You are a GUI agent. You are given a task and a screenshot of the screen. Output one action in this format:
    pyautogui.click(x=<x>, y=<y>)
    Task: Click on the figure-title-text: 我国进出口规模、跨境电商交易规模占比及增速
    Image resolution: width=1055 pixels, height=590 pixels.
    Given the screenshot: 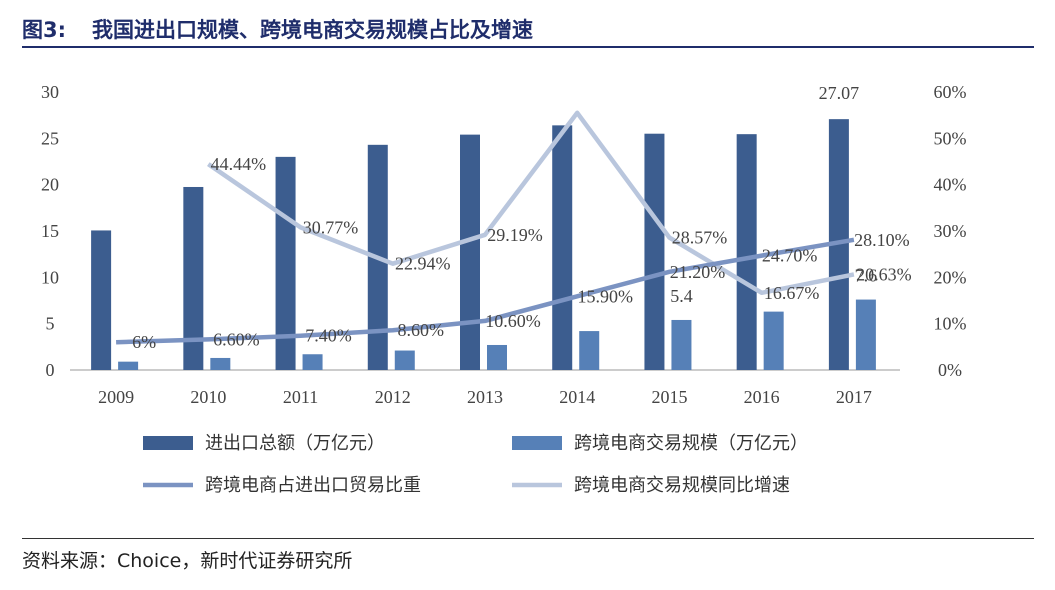 What is the action you would take?
    pyautogui.click(x=313, y=30)
    